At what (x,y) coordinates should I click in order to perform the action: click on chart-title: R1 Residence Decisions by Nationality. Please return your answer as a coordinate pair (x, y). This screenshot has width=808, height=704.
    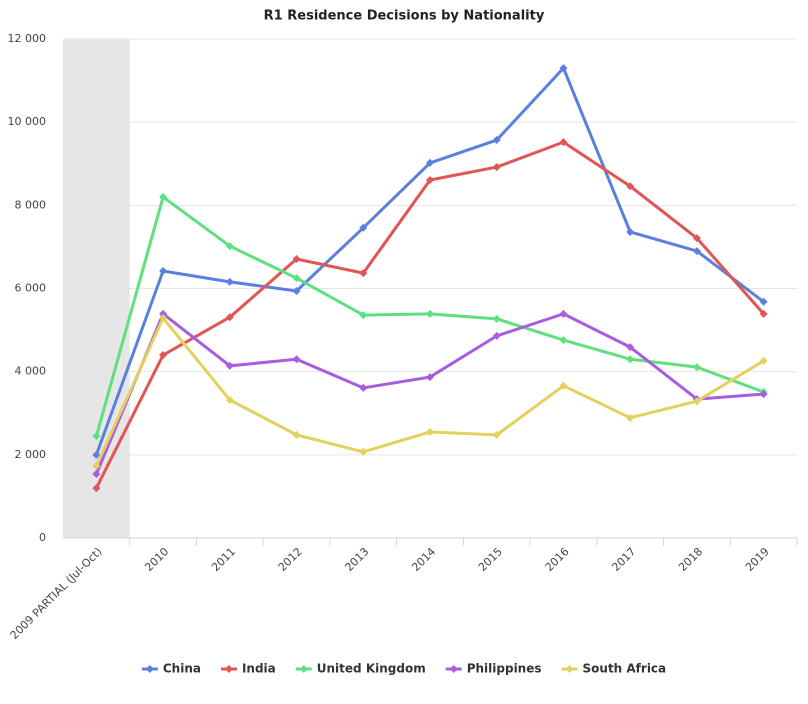
    Looking at the image, I should click on (404, 16).